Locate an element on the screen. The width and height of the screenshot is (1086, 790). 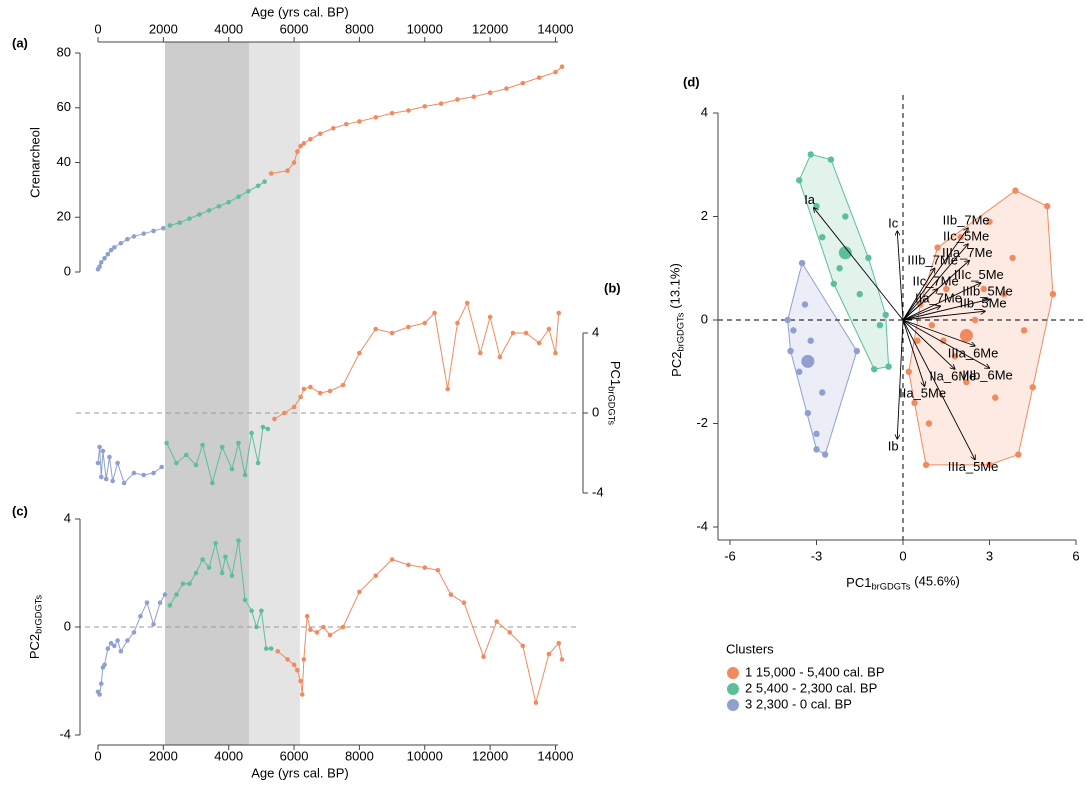
x-tick-label: 4000 is located at coordinates (228, 28).